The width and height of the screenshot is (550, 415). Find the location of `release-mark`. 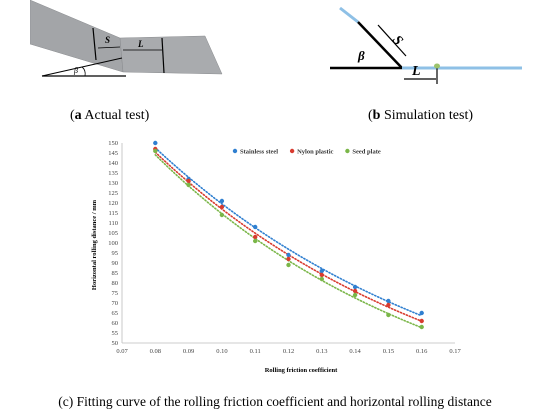

release-mark is located at coordinates (94, 44).